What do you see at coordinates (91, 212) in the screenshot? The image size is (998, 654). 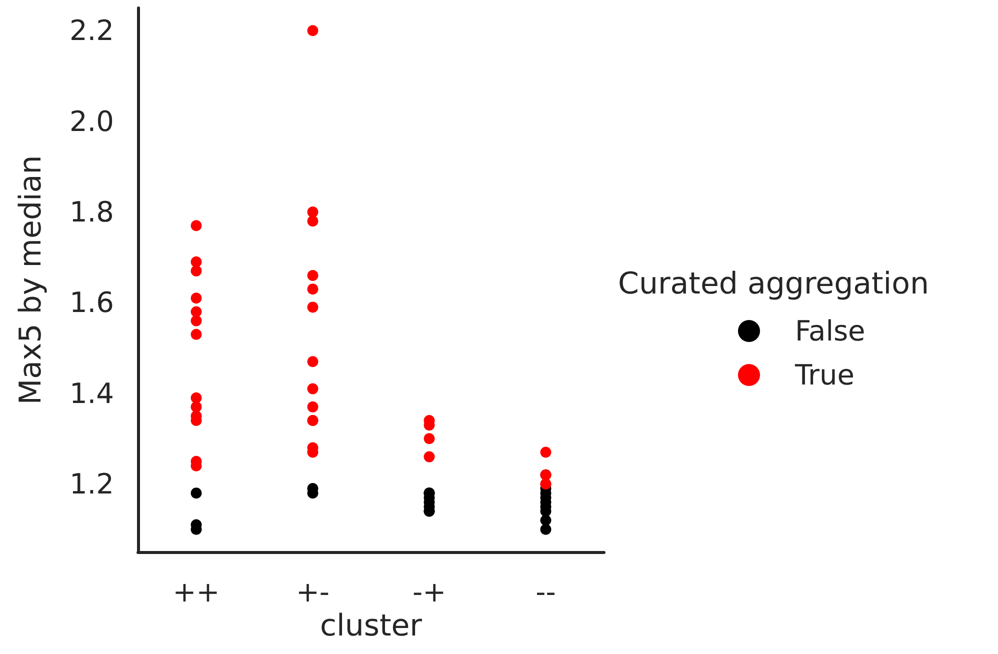 I see `y-tick-label: 1.8` at bounding box center [91, 212].